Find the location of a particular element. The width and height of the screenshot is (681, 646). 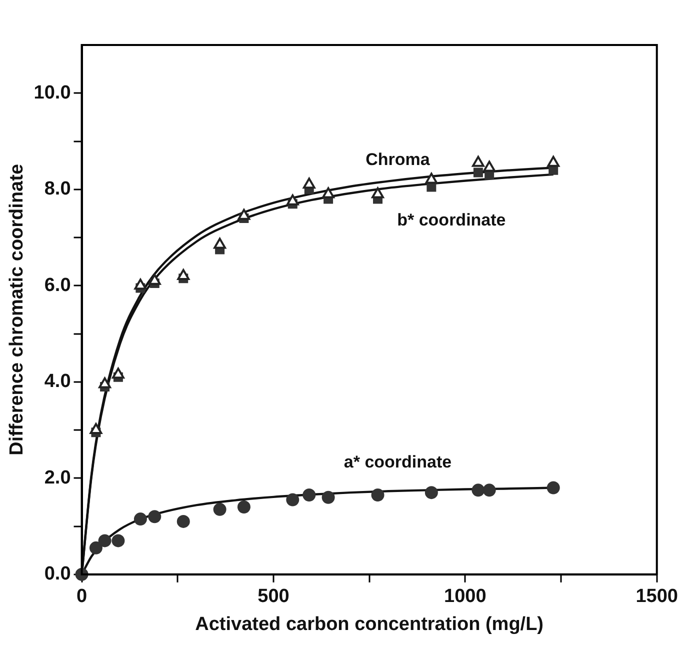

y-tick-label: 10.0 is located at coordinates (52, 93).